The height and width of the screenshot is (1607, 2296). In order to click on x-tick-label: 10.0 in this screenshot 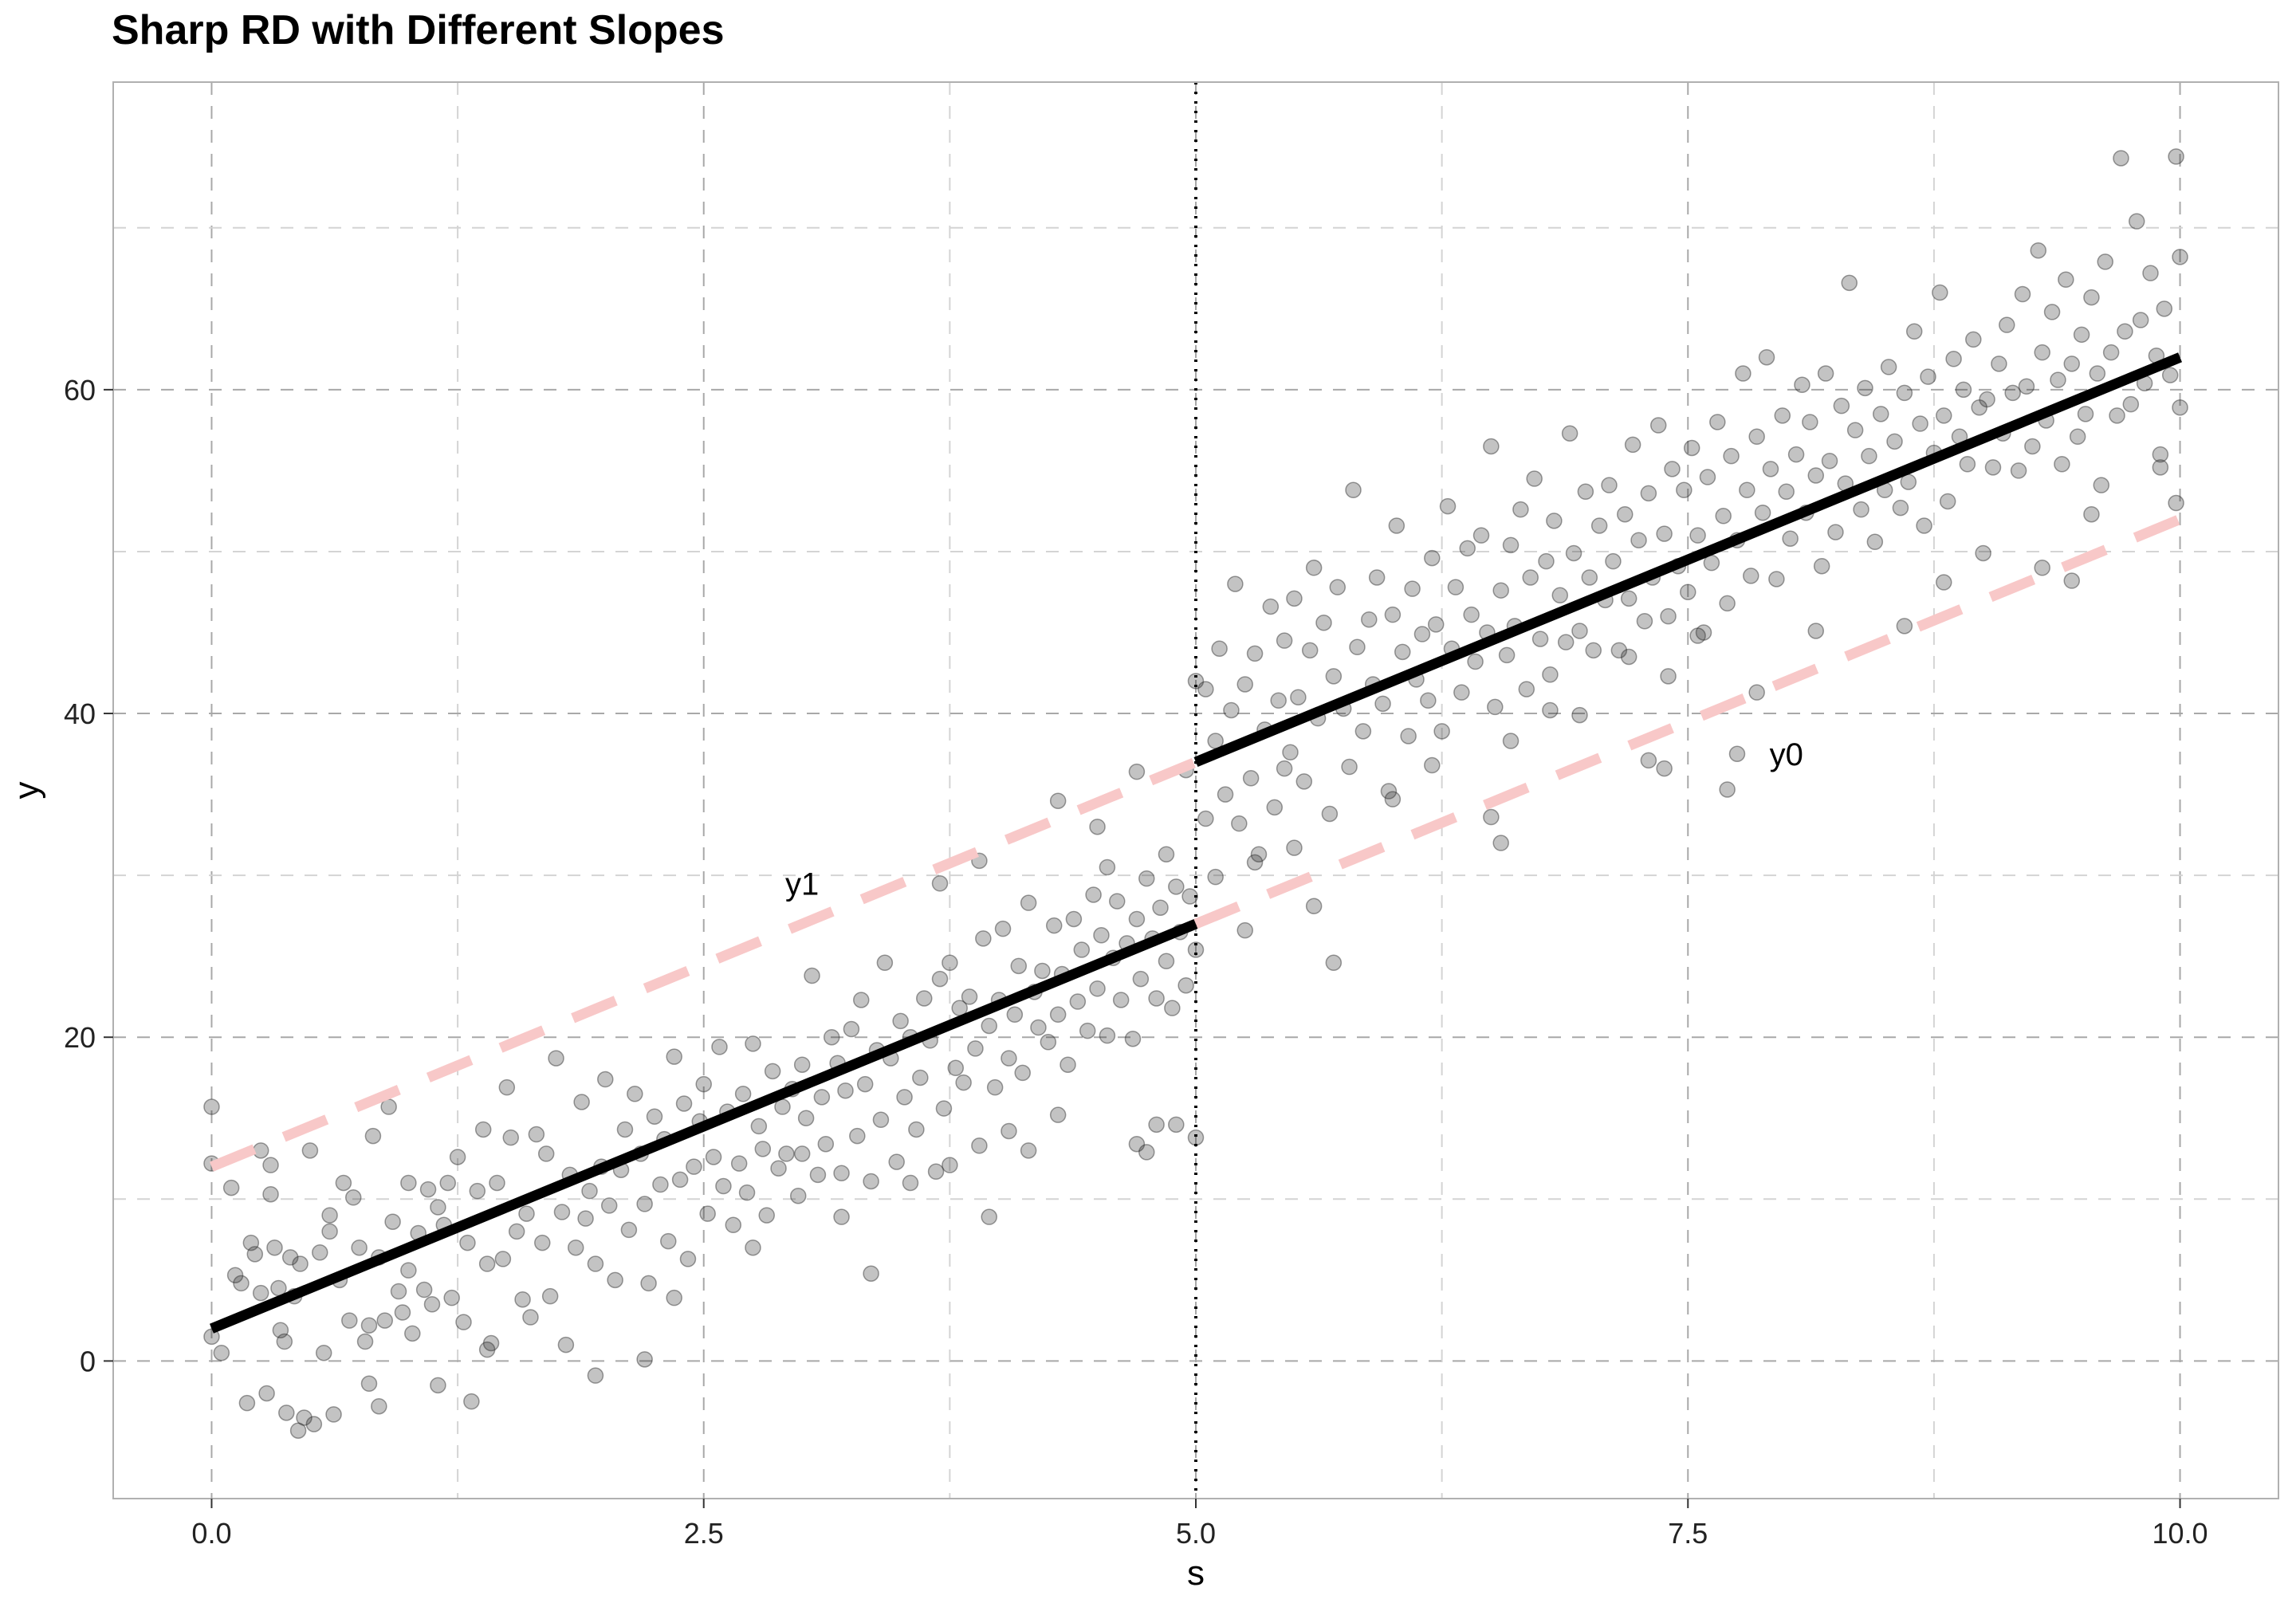, I will do `click(2180, 1533)`.